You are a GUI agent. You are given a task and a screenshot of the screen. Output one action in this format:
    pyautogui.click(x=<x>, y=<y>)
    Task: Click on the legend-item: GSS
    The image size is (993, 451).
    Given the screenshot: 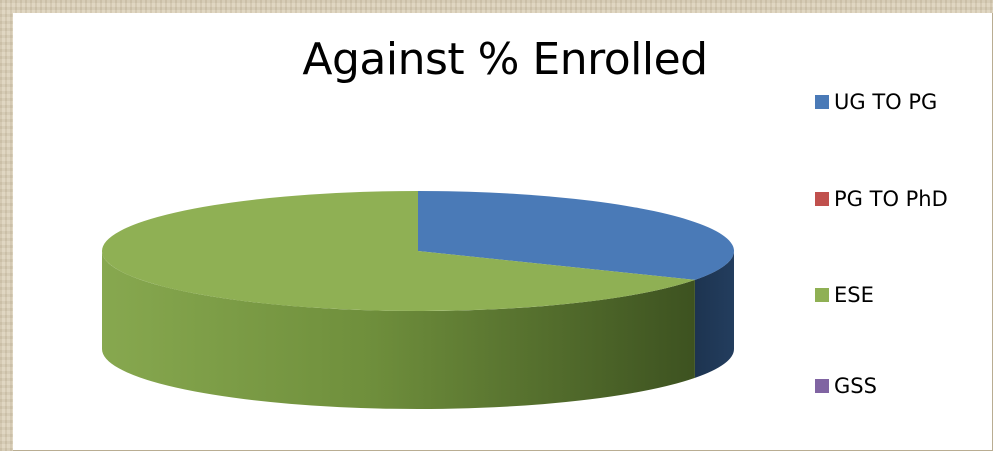 What is the action you would take?
    pyautogui.click(x=846, y=386)
    